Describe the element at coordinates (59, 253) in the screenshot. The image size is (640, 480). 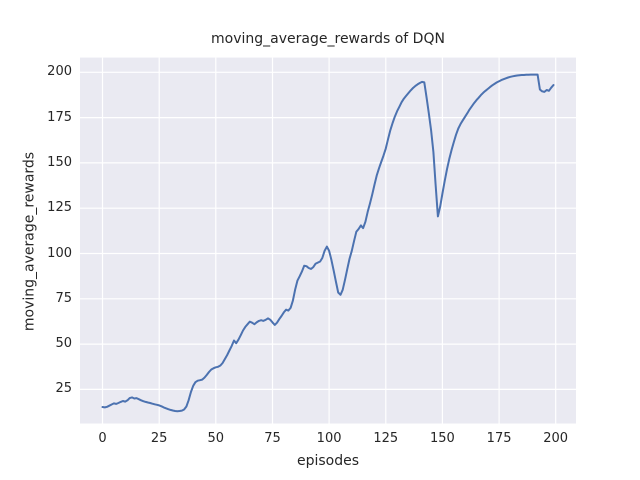
I see `y-tick-label: 100` at that location.